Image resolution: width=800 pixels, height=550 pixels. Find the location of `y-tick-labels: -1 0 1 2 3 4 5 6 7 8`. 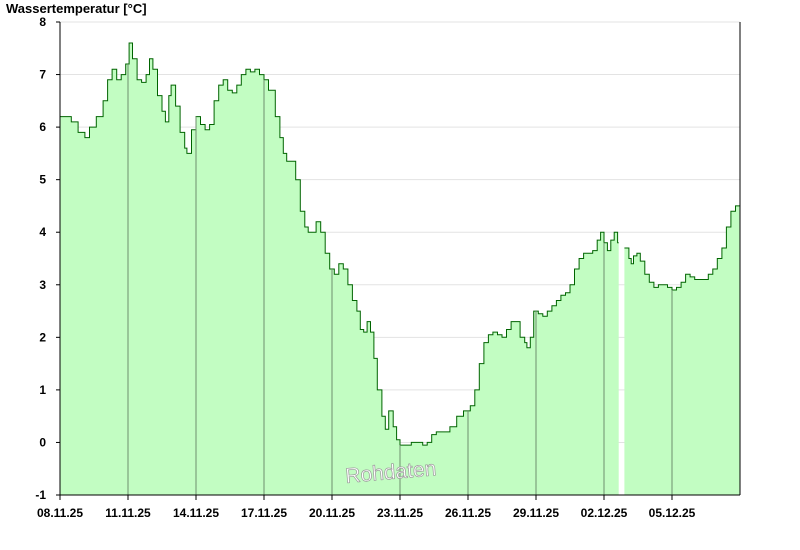

y-tick-labels: -1 0 1 2 3 4 5 6 7 8 is located at coordinates (40, 258).